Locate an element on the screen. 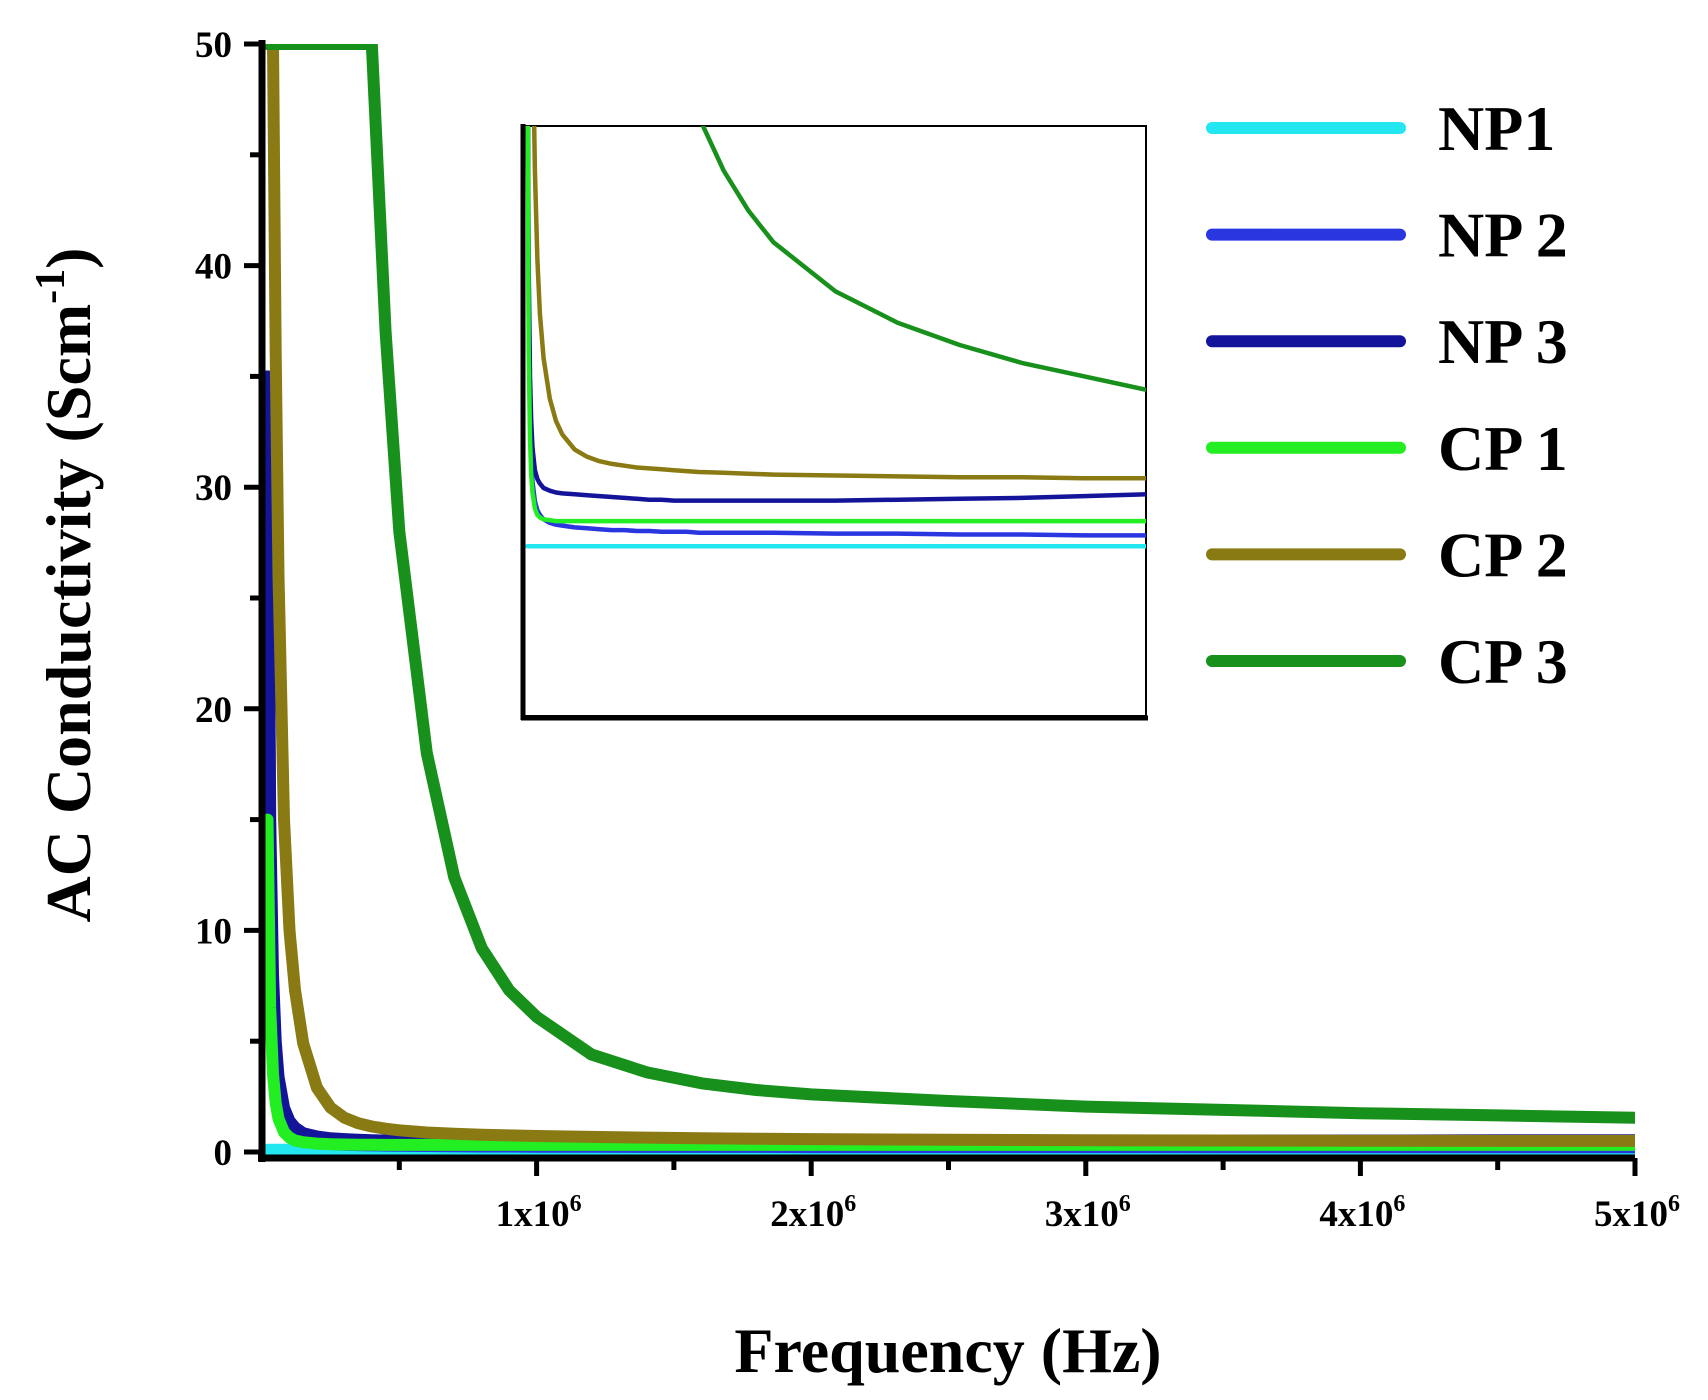 This screenshot has height=1400, width=1708. legend-label-cp1: CP 1 is located at coordinates (1503, 448).